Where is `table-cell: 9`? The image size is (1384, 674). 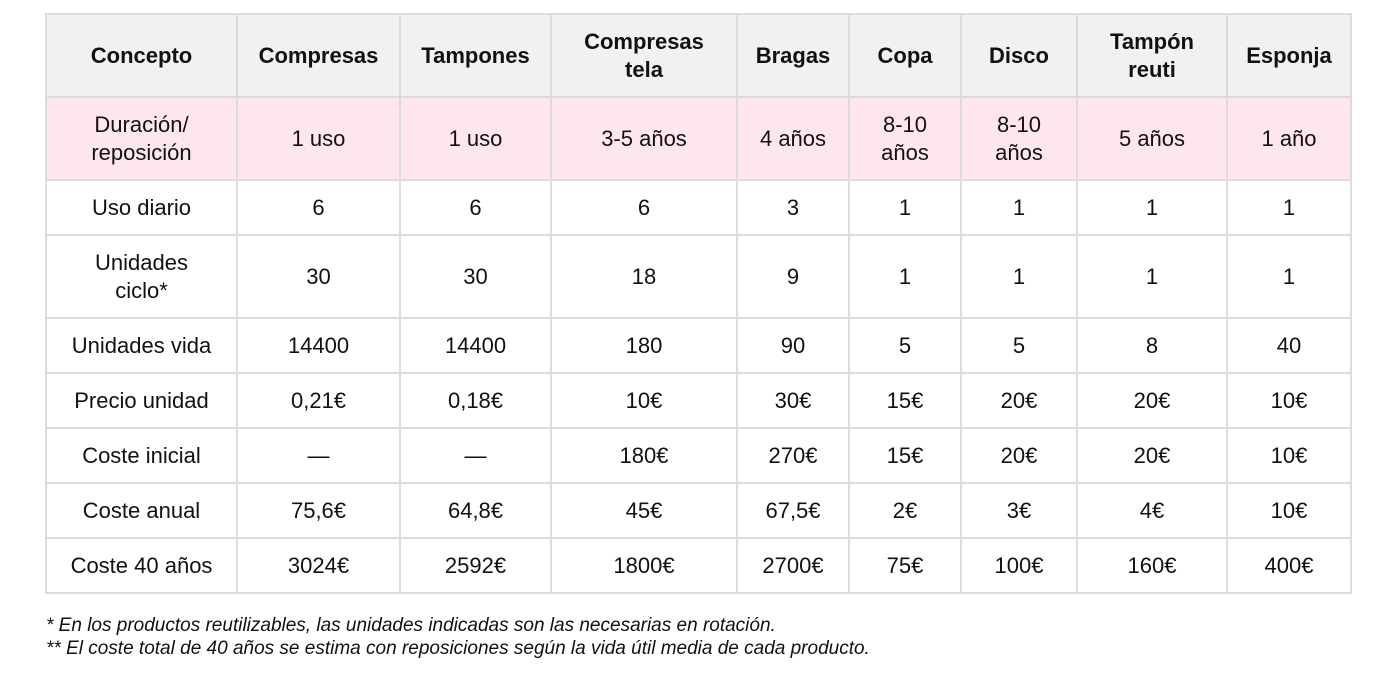 table-cell: 9 is located at coordinates (793, 276).